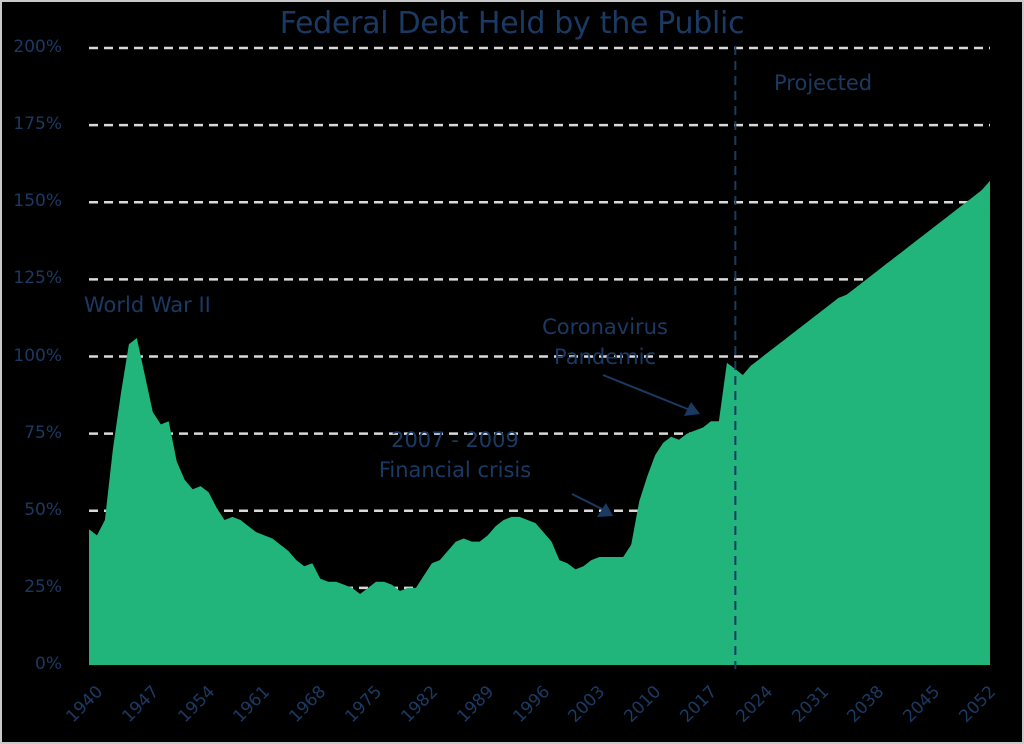 The height and width of the screenshot is (744, 1024). Describe the element at coordinates (43, 586) in the screenshot. I see `y-tick-label: 25%` at that location.